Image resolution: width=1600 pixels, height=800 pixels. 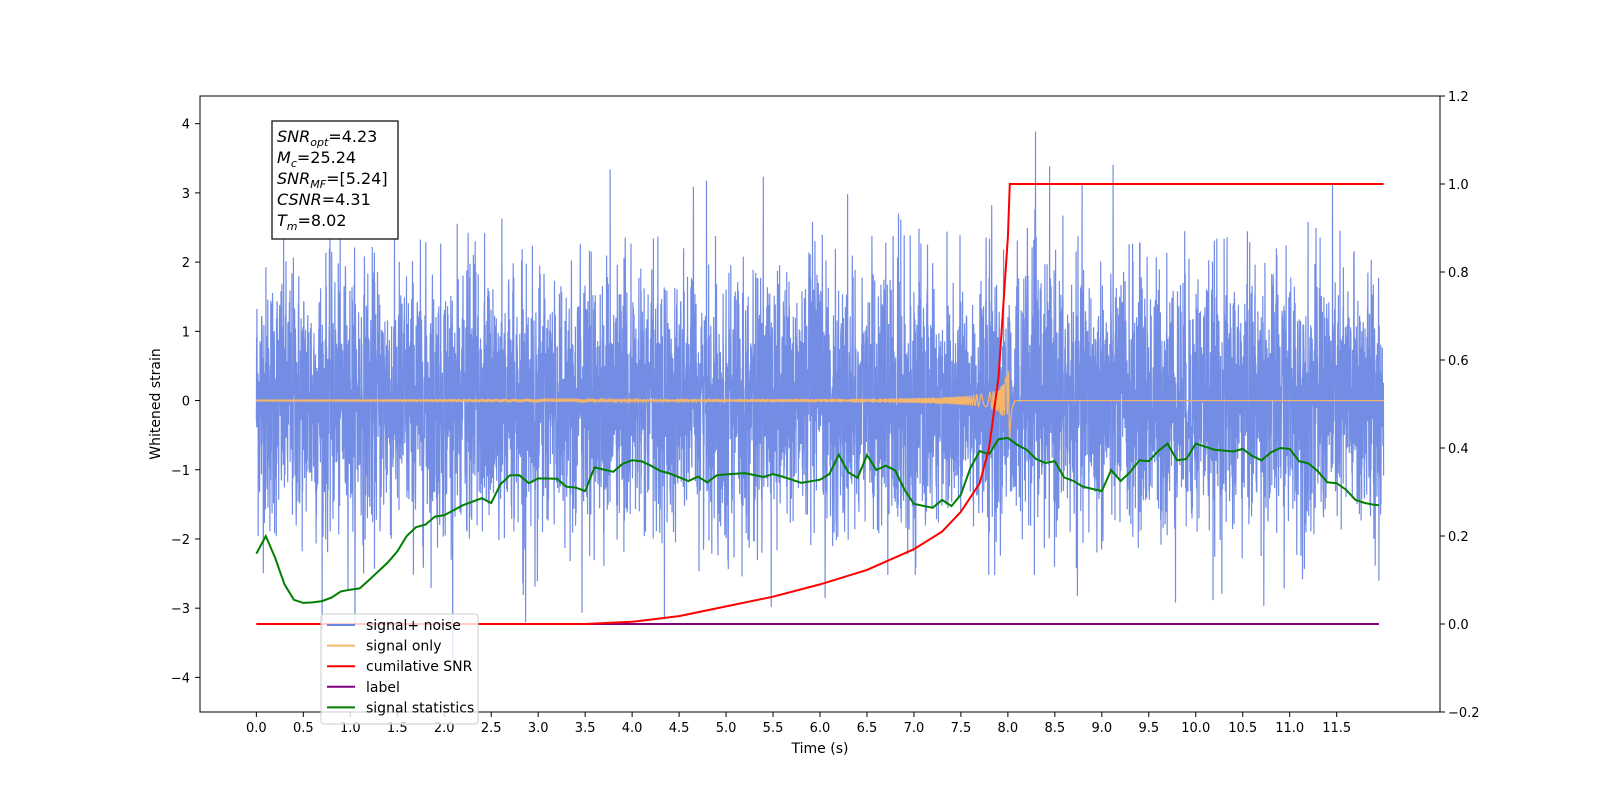 I want to click on x-tick-label: 3.0, so click(x=538, y=728).